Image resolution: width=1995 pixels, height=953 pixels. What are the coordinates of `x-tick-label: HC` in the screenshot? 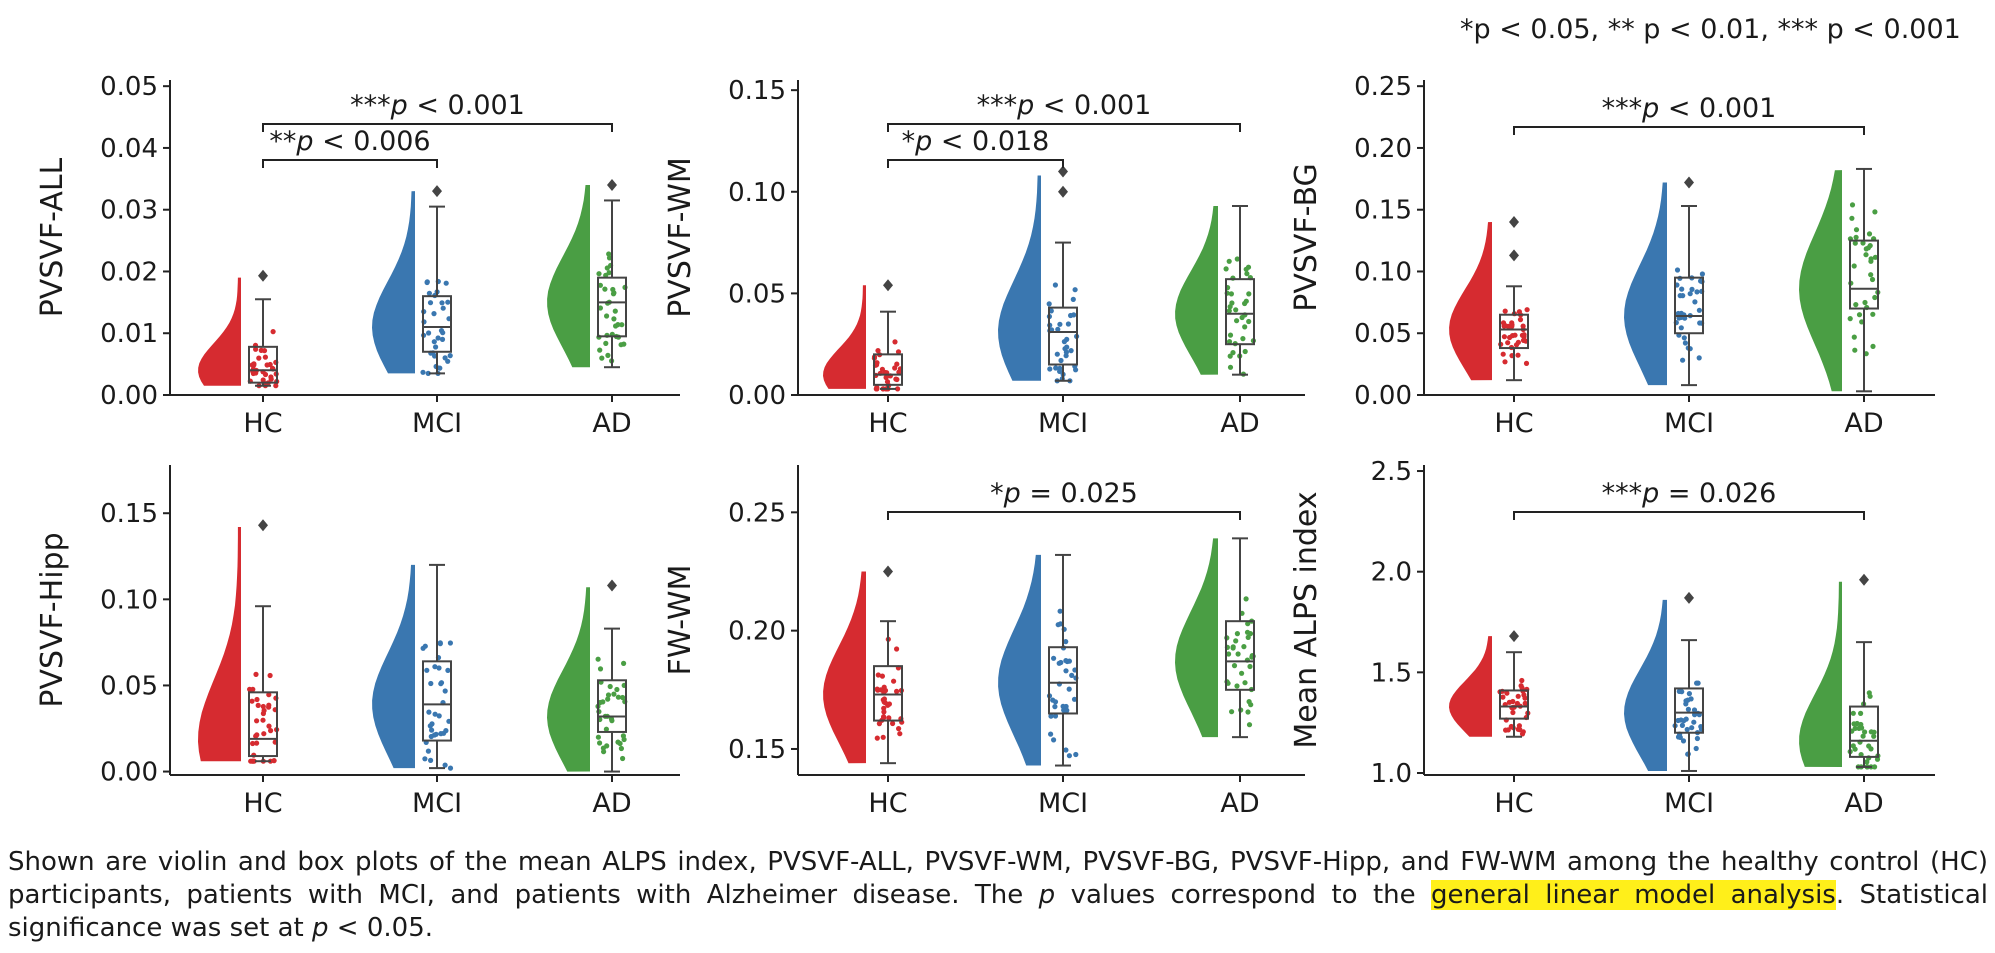 It's located at (262, 803).